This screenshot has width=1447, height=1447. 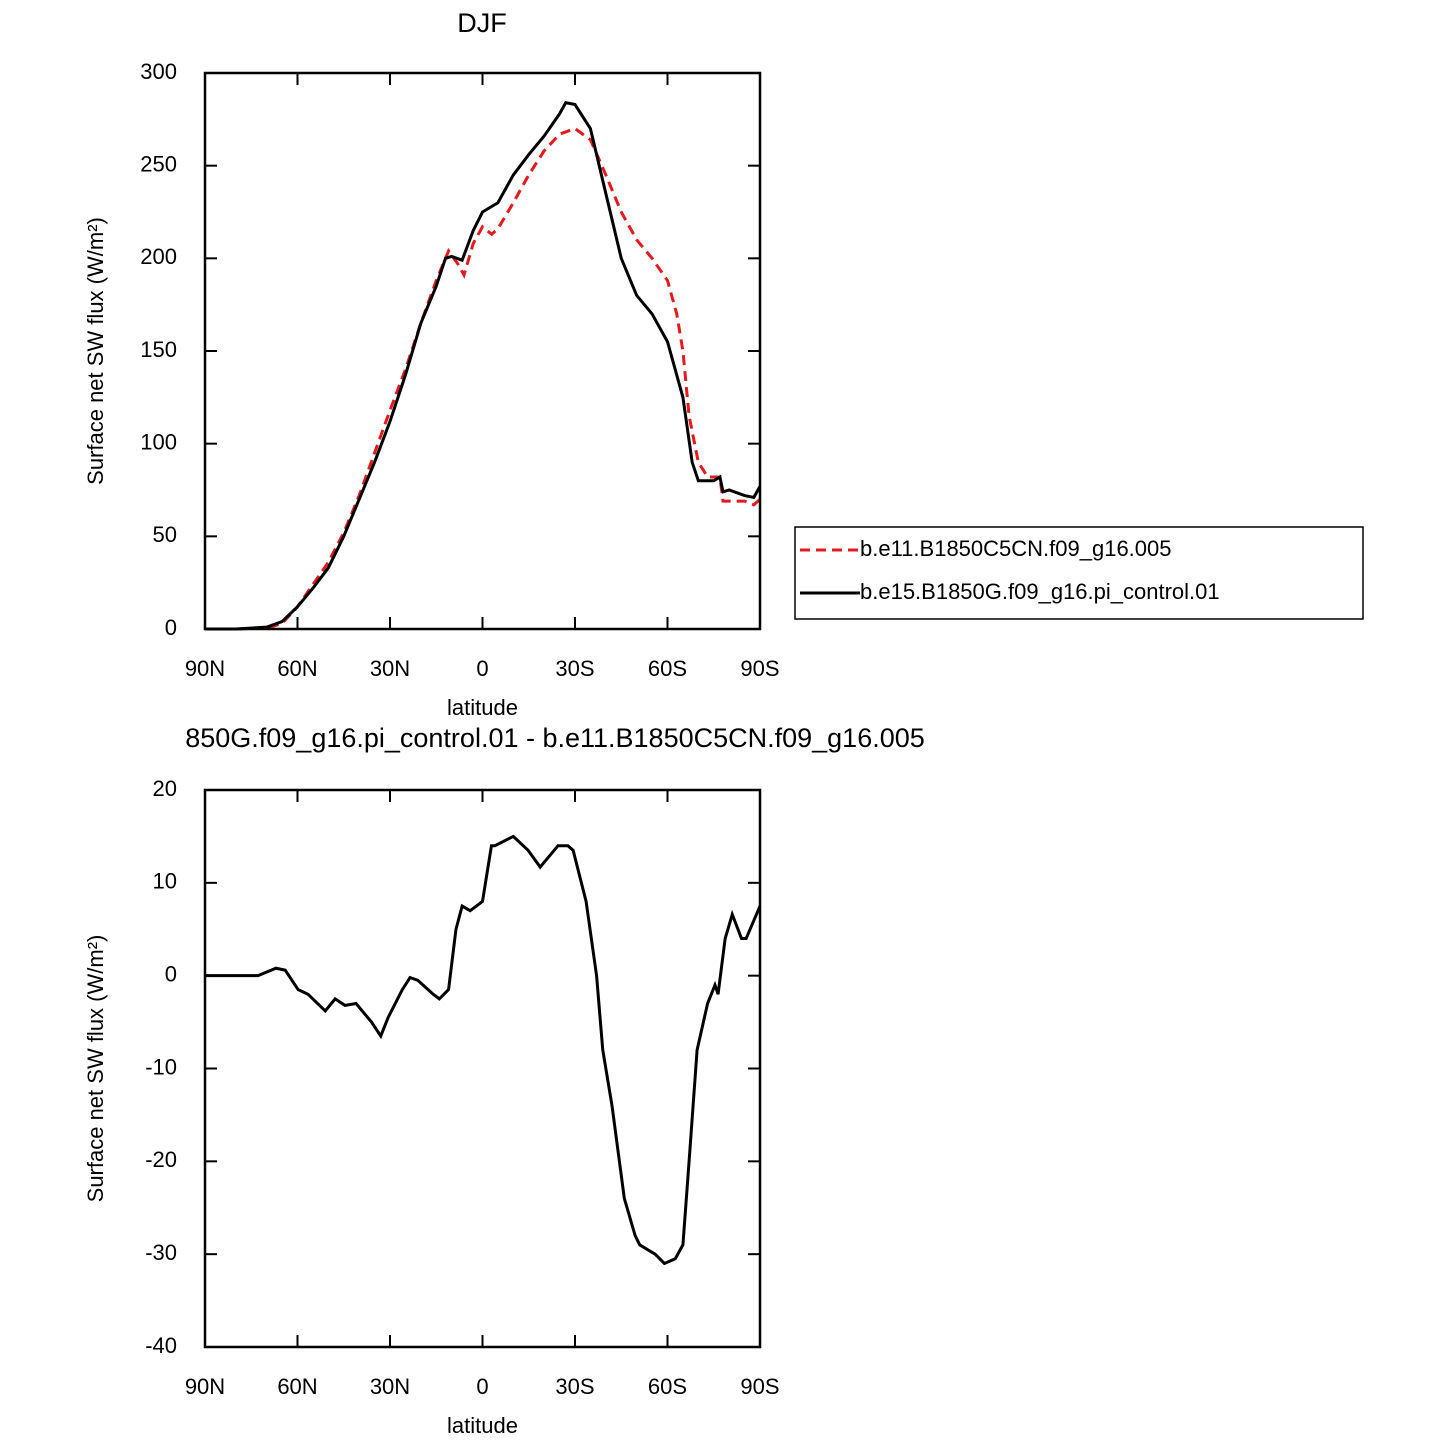 What do you see at coordinates (1016, 548) in the screenshot?
I see `legend-label: b.e11.B1850C5CN.f09_g16.005` at bounding box center [1016, 548].